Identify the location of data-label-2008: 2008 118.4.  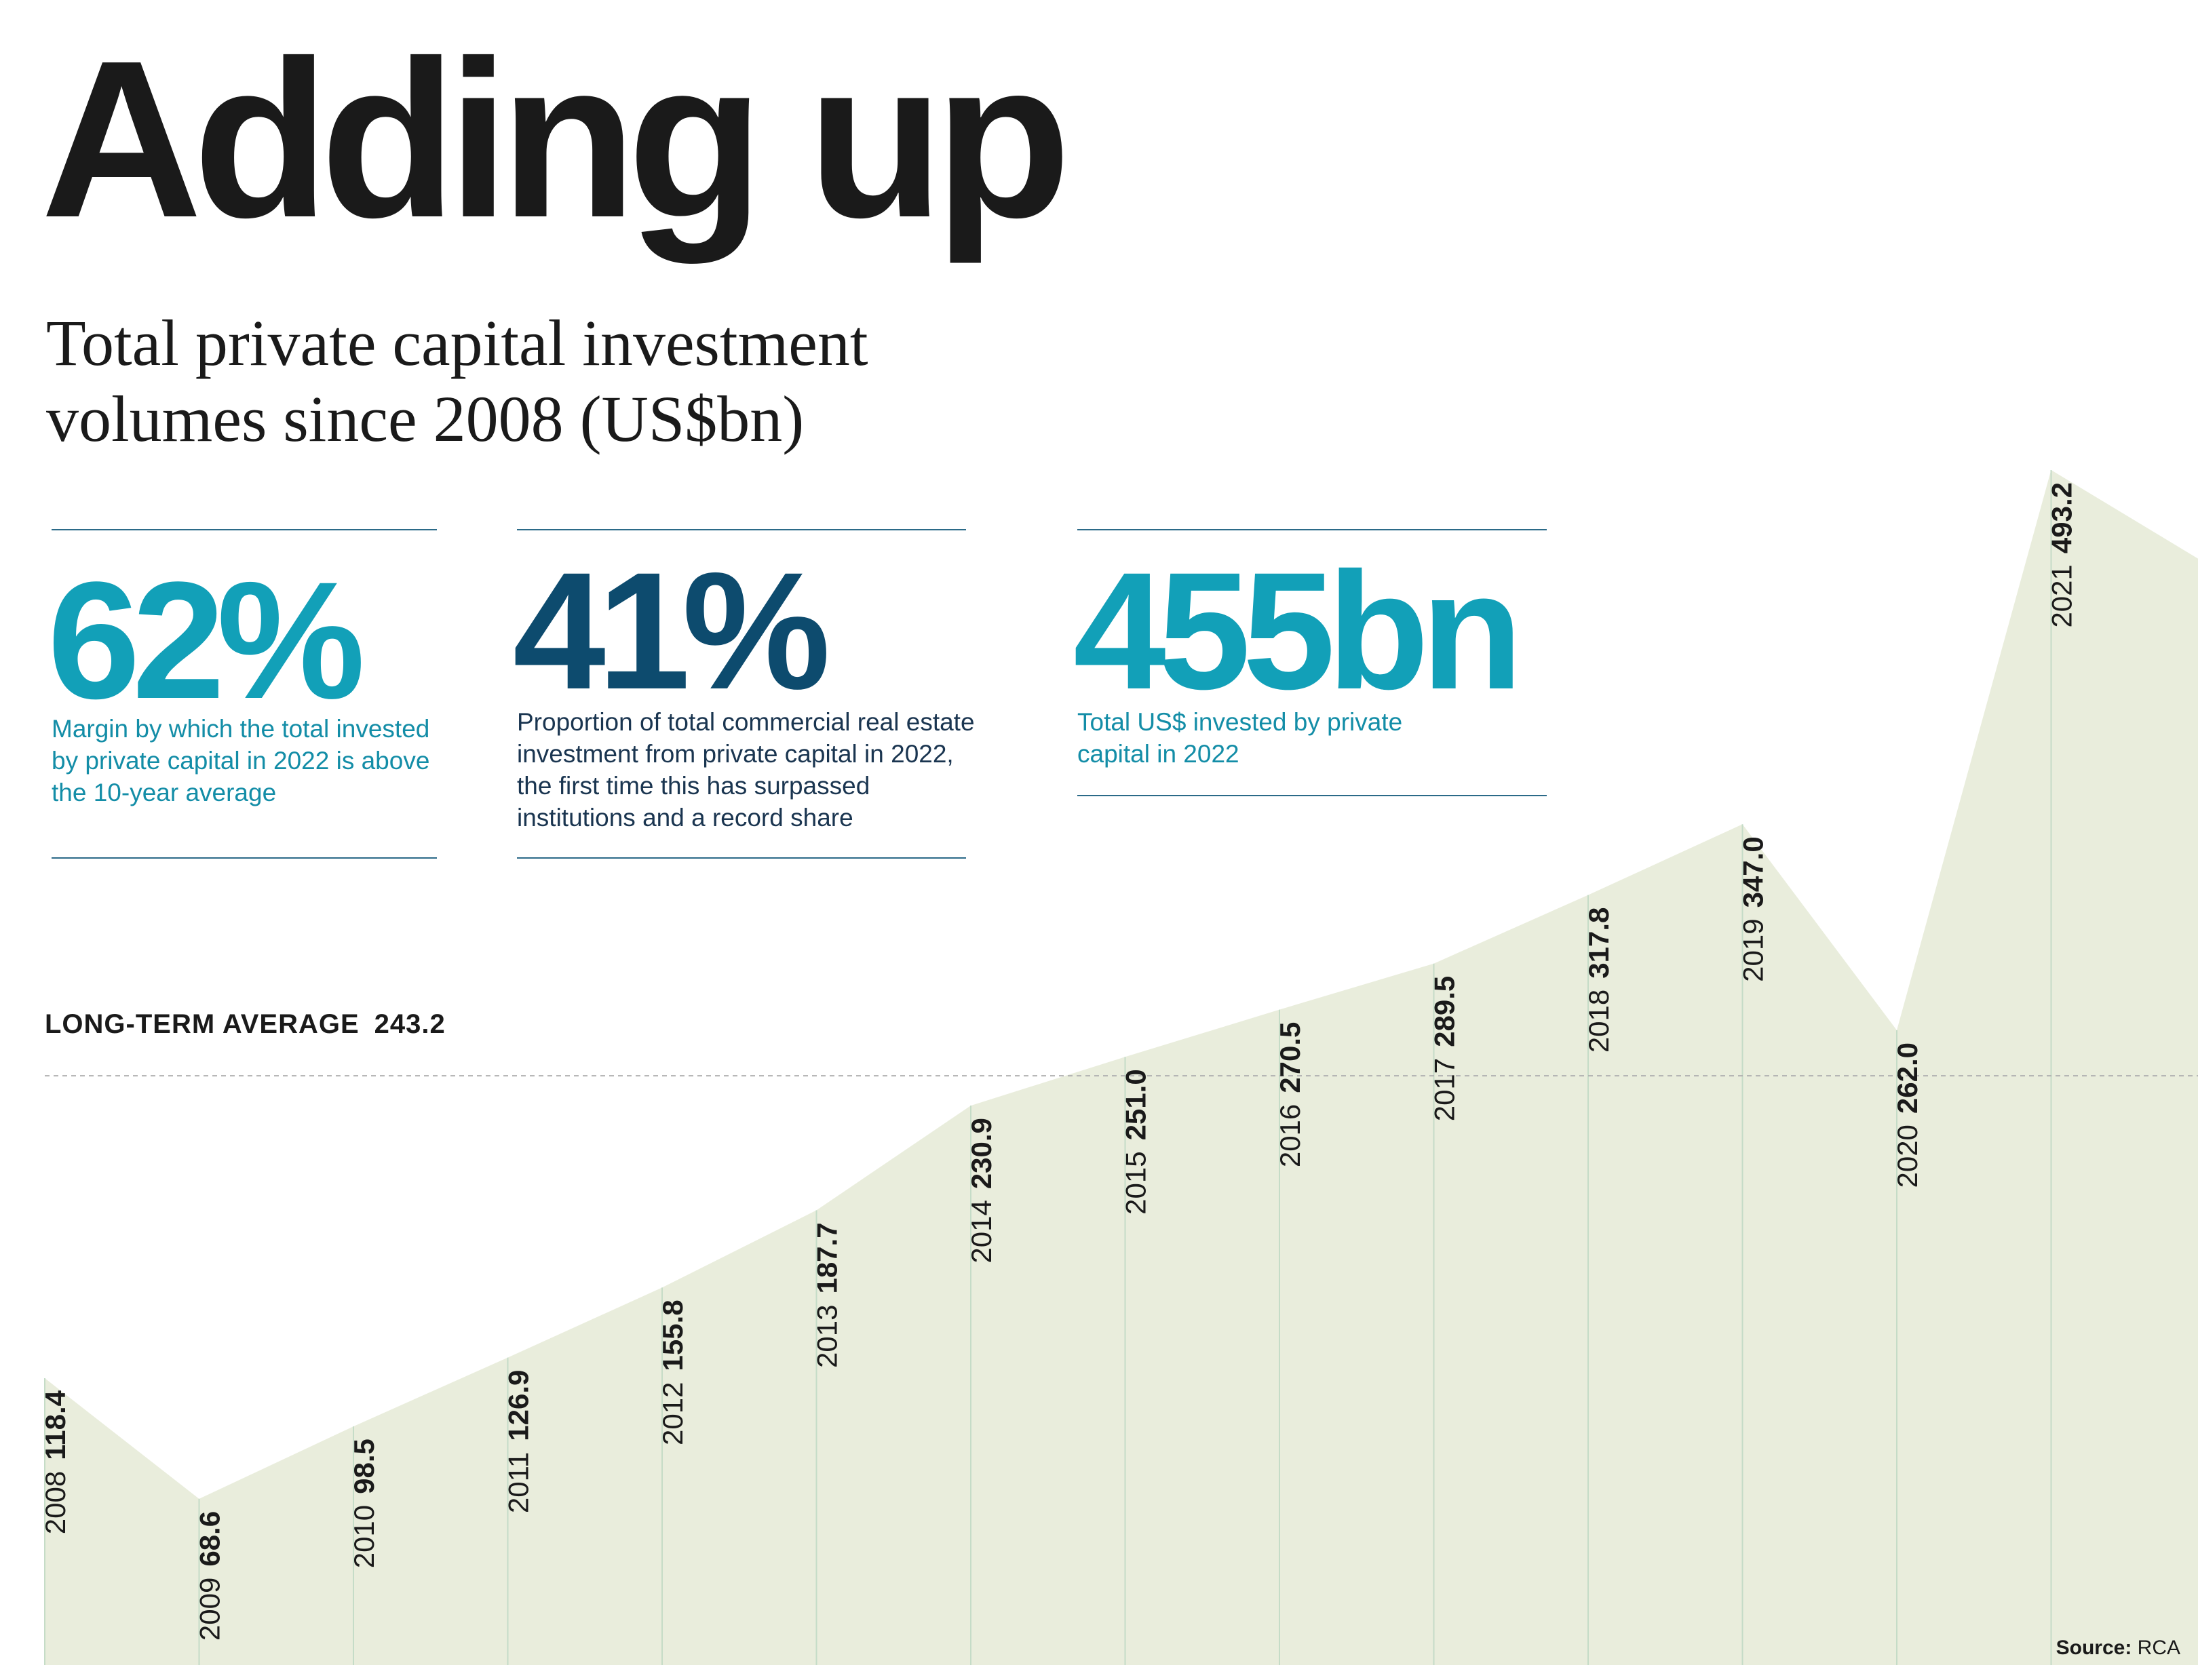
(55, 1462).